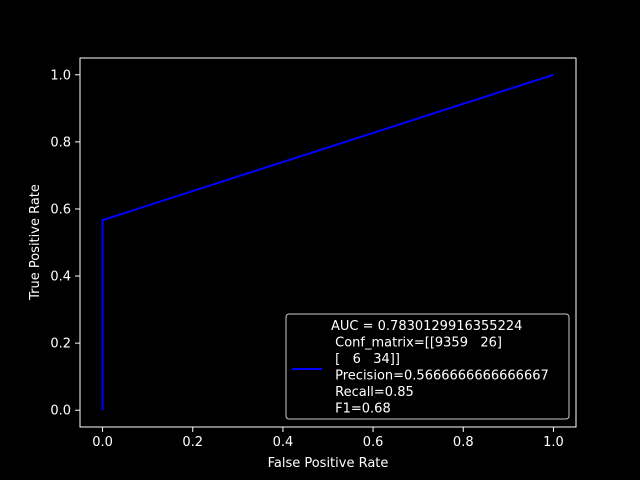 The width and height of the screenshot is (640, 480). I want to click on legend-label-line: Recall=0.85, so click(372, 392).